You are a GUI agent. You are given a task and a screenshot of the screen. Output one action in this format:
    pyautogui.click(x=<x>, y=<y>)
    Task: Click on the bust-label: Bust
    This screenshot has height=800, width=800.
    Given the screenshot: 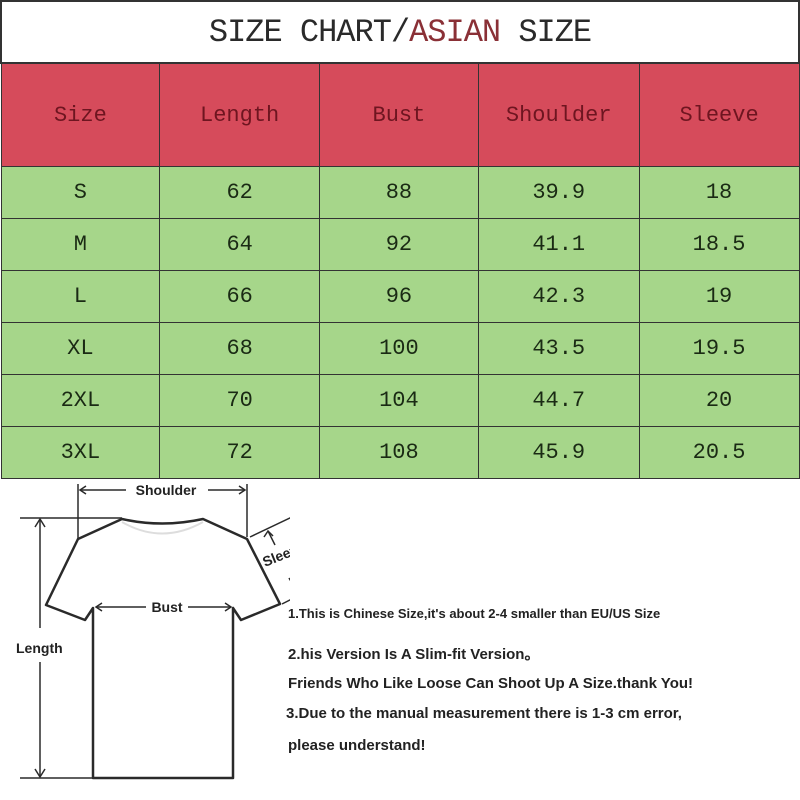 What is the action you would take?
    pyautogui.click(x=166, y=607)
    